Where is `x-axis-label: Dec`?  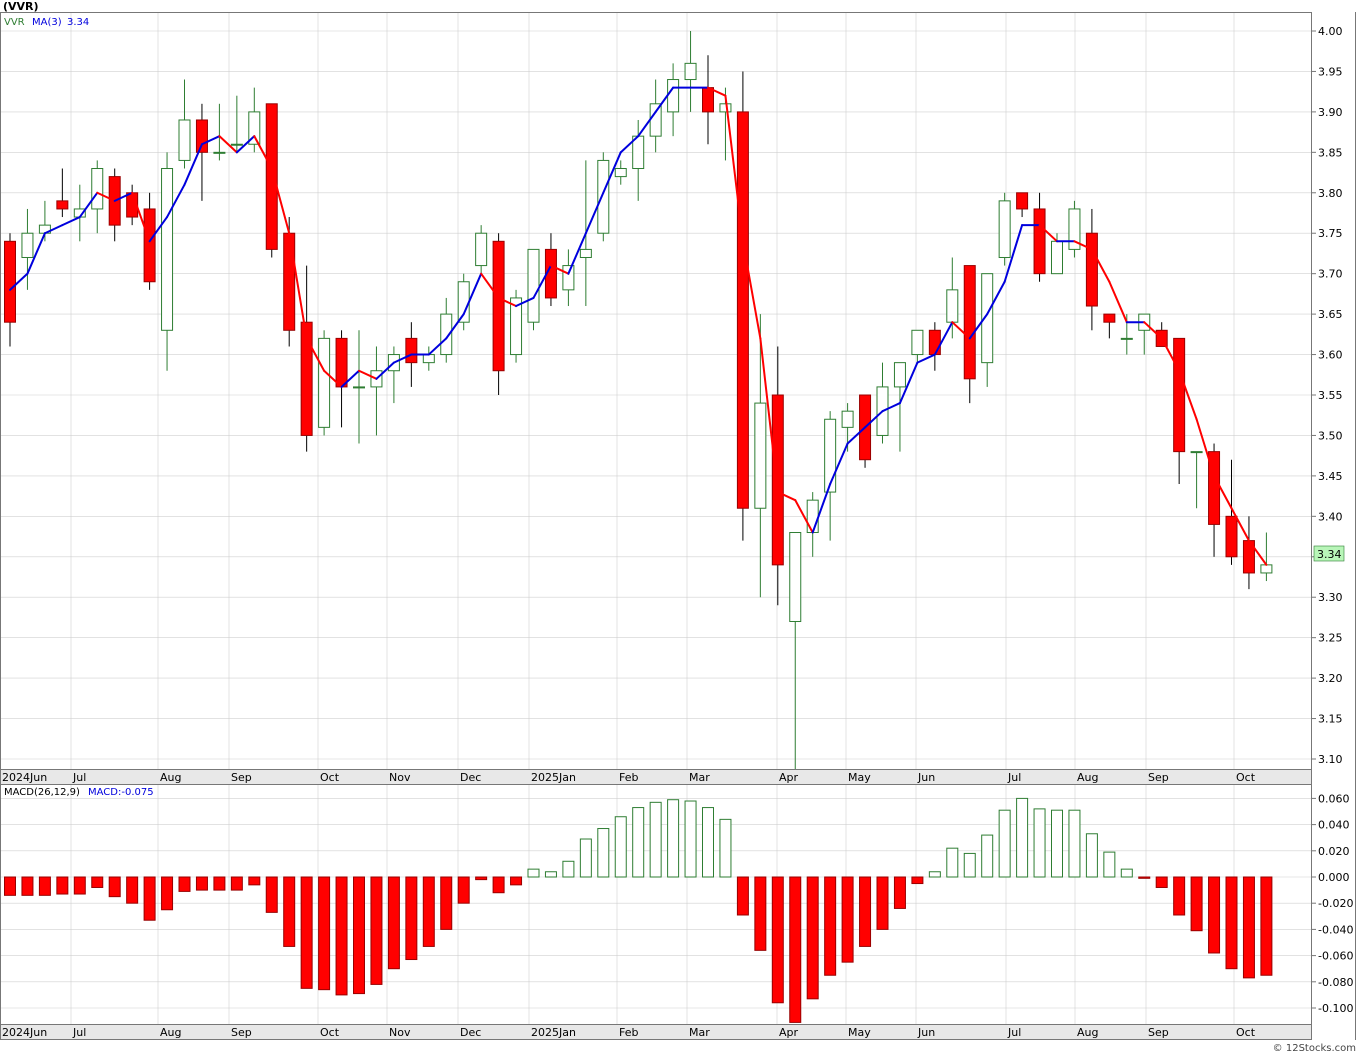
x-axis-label: Dec is located at coordinates (470, 1032).